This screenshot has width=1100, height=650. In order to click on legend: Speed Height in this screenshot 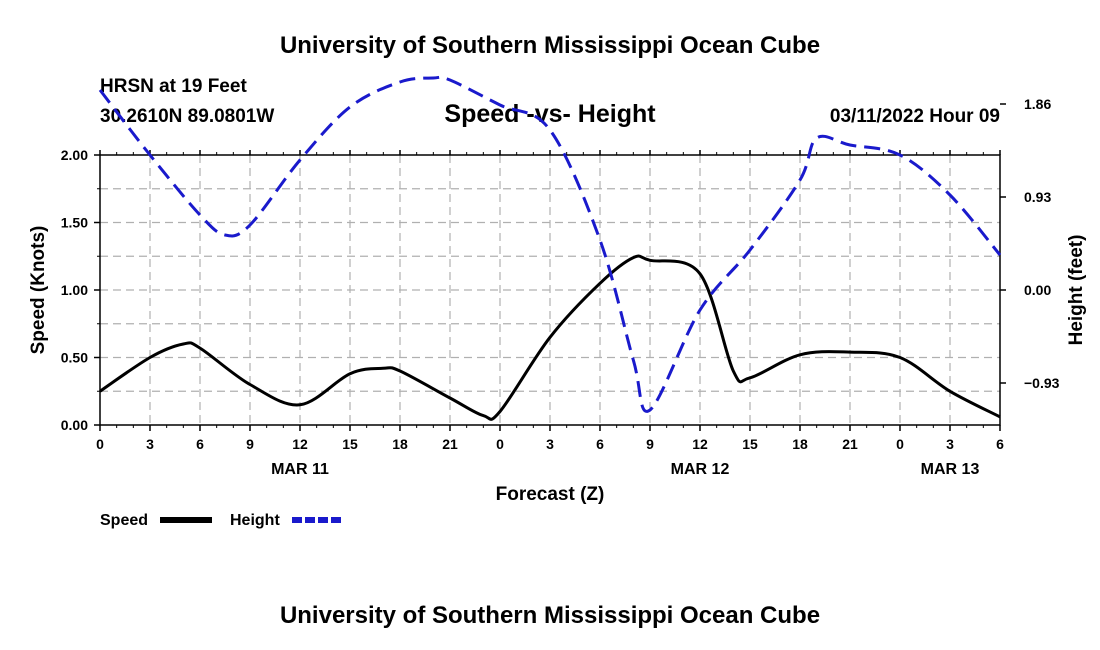, I will do `click(221, 520)`.